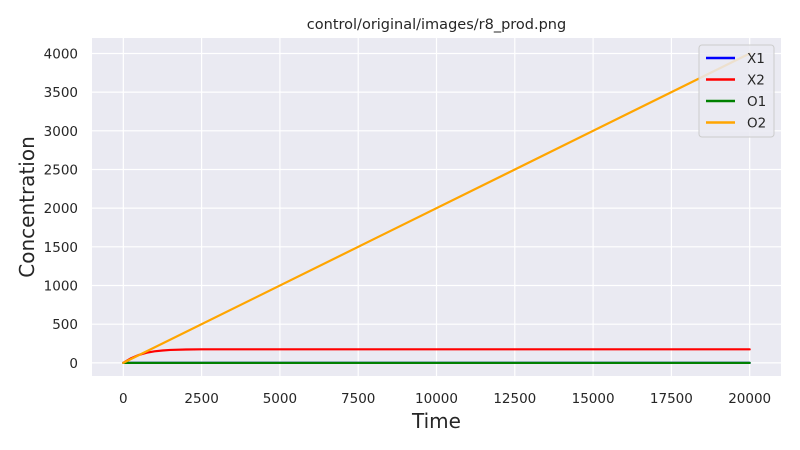  Describe the element at coordinates (358, 399) in the screenshot. I see `x-tick-label: 7500` at that location.